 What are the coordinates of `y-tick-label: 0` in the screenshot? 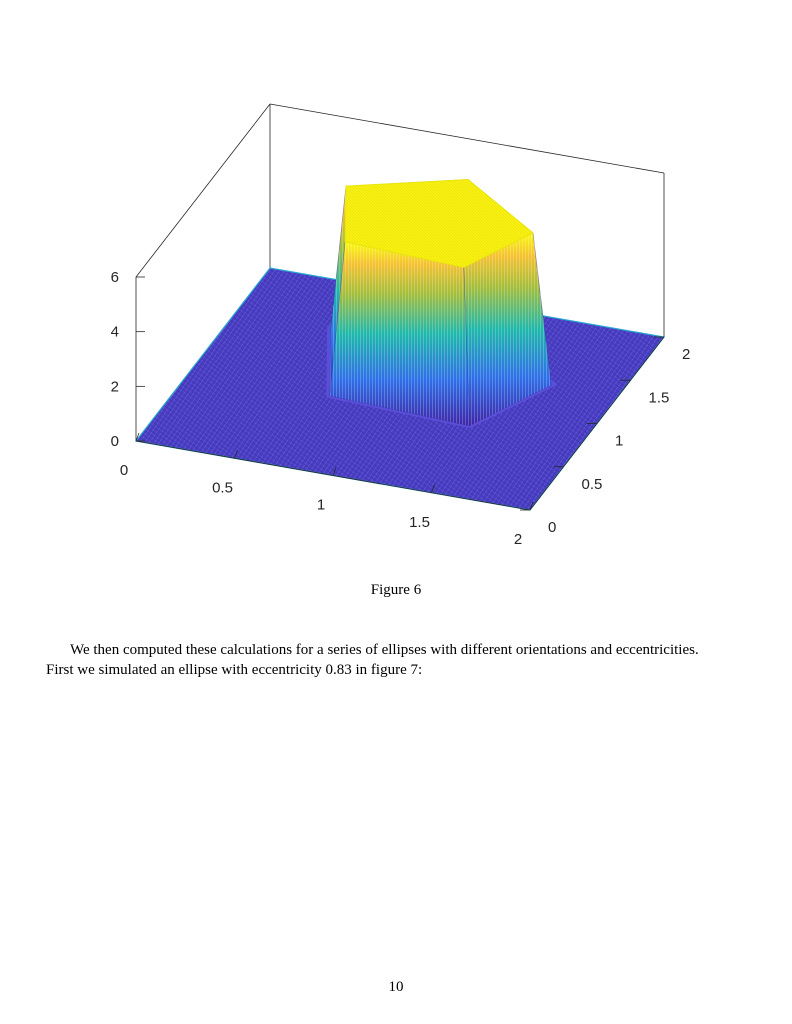 It's located at (552, 527).